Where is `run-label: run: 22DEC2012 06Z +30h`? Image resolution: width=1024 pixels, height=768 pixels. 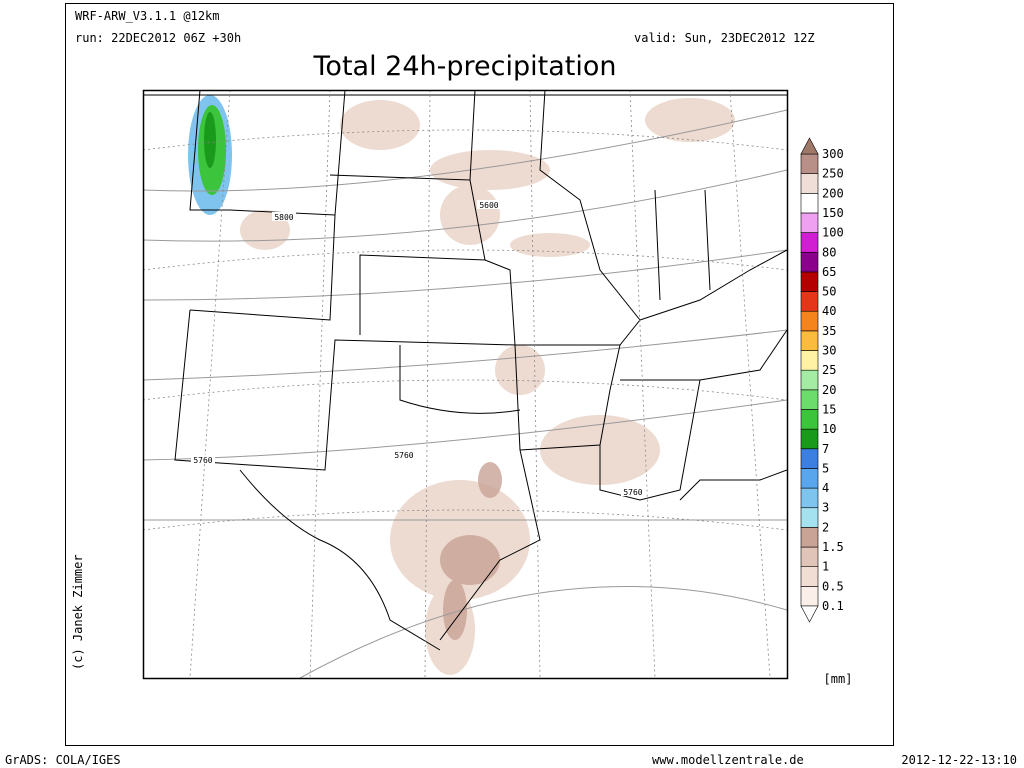
run-label: run: 22DEC2012 06Z +30h is located at coordinates (158, 38).